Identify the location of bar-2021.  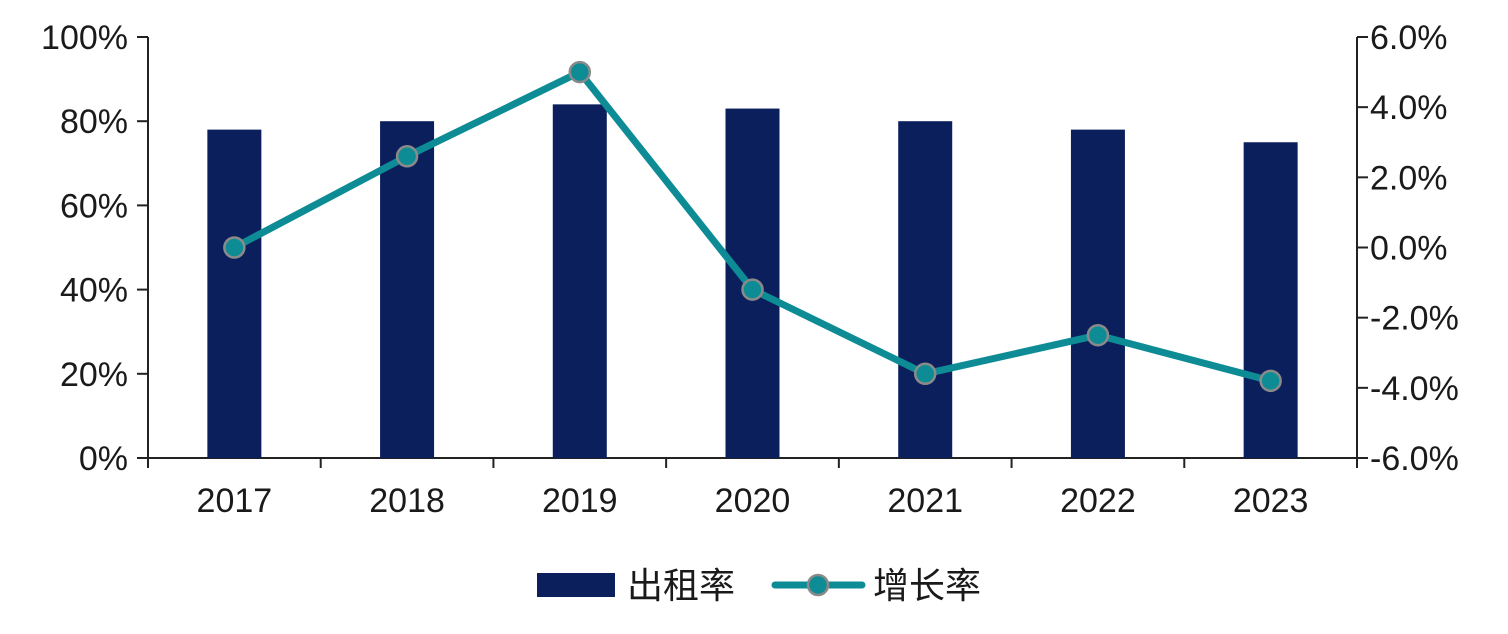
(925, 289).